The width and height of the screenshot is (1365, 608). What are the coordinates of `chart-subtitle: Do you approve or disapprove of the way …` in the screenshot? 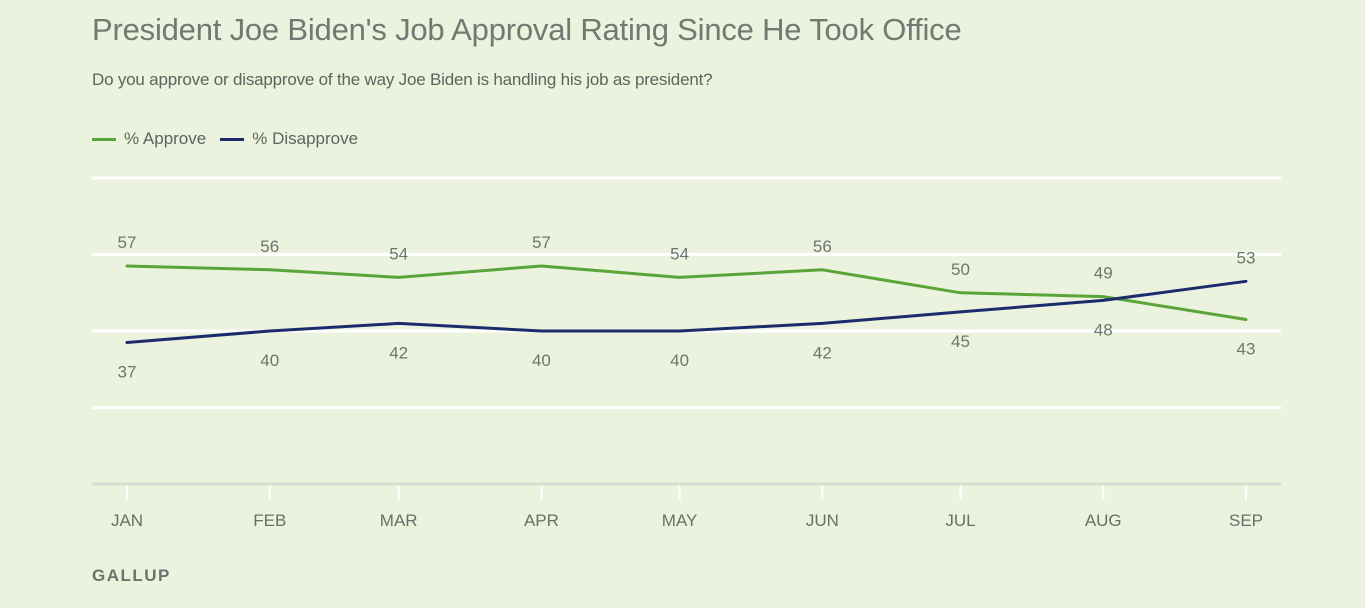 It's located at (402, 79).